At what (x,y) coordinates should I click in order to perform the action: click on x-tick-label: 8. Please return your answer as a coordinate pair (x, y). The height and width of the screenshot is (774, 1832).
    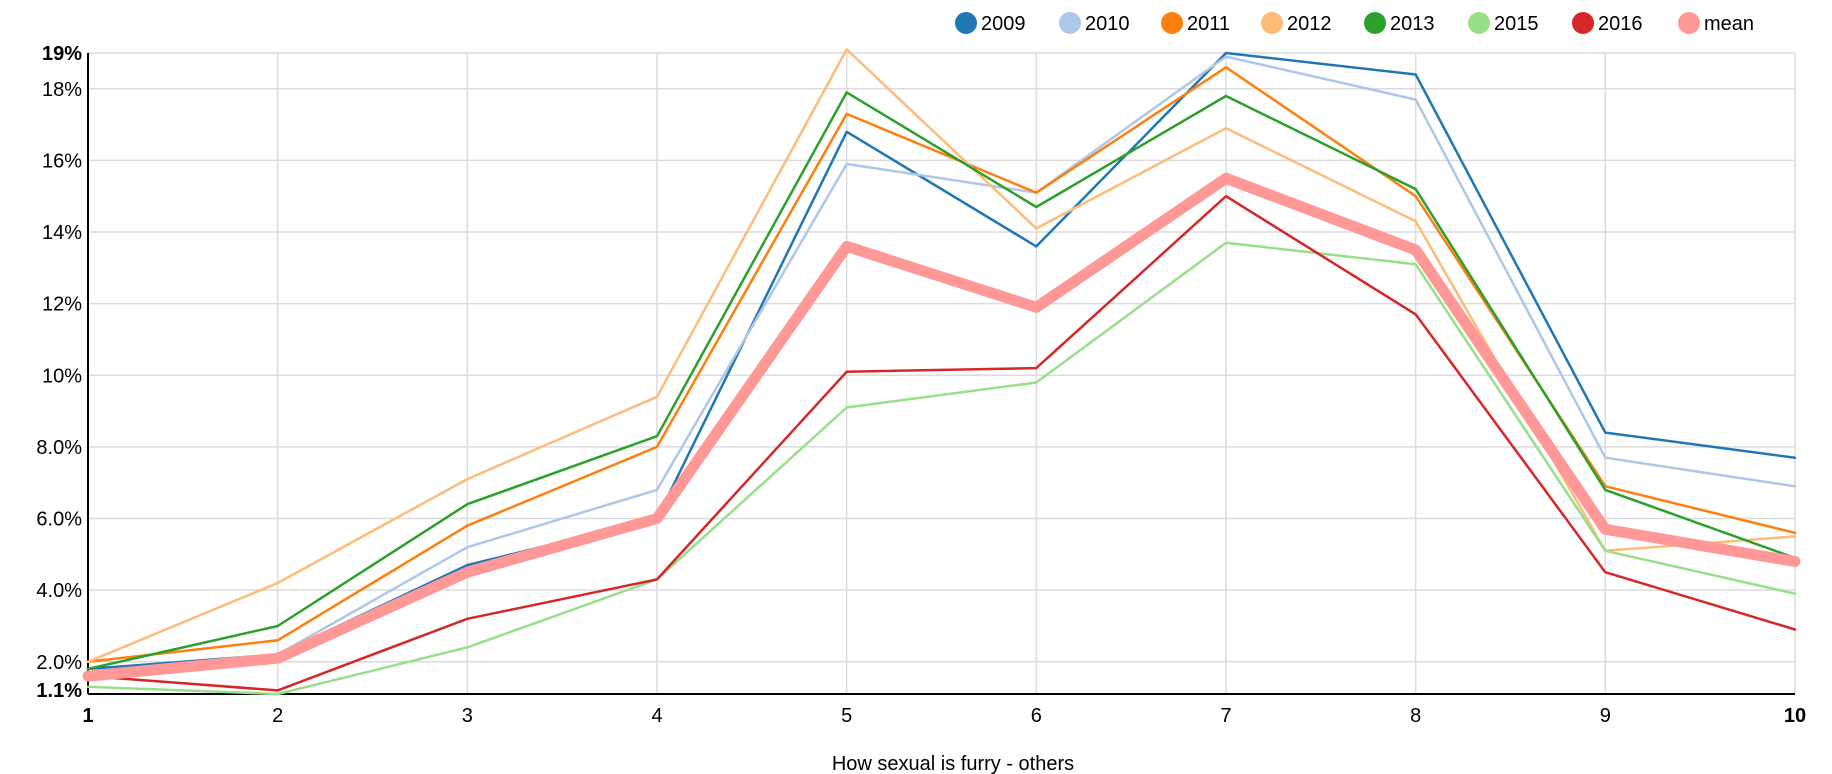
    Looking at the image, I should click on (1415, 716).